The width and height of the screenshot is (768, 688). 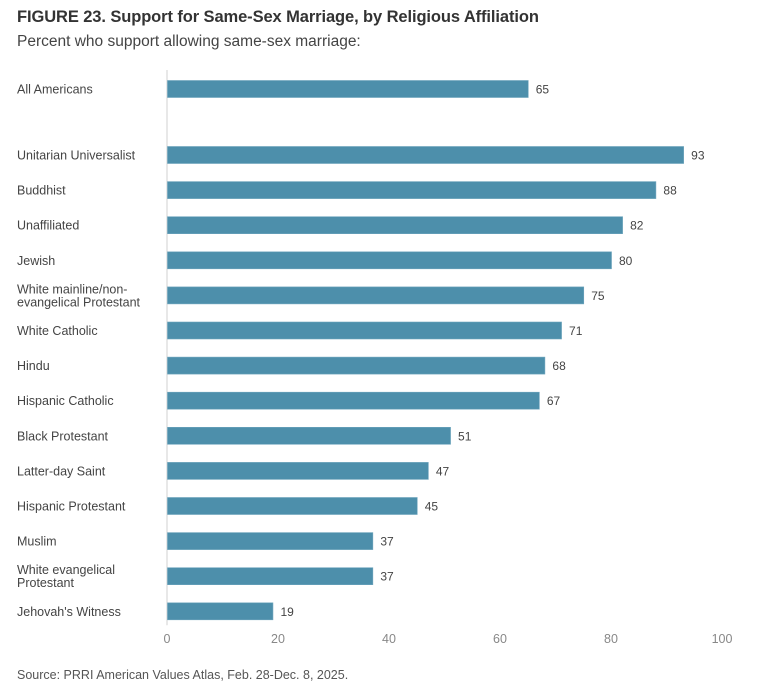 What do you see at coordinates (46, 583) in the screenshot?
I see `category-label-line: Protestant` at bounding box center [46, 583].